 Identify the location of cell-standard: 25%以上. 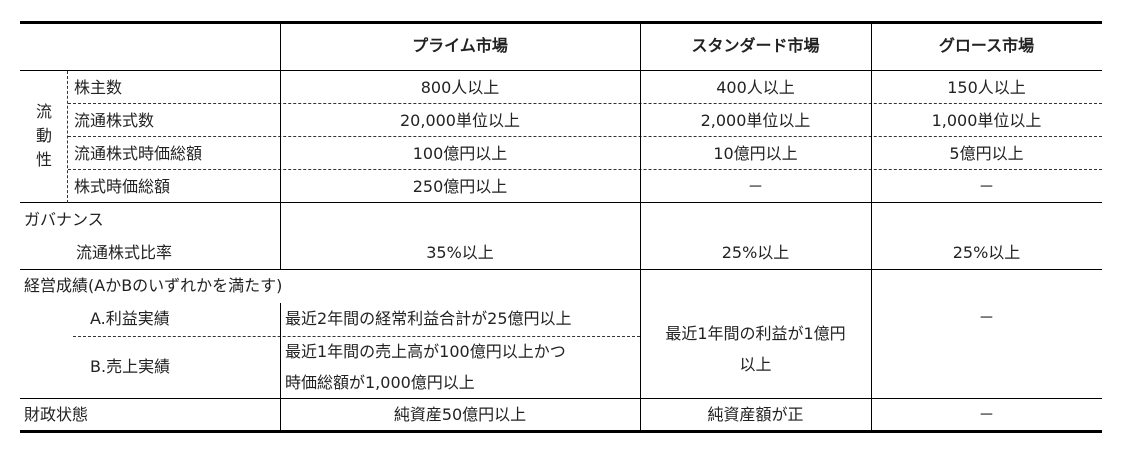
(755, 252).